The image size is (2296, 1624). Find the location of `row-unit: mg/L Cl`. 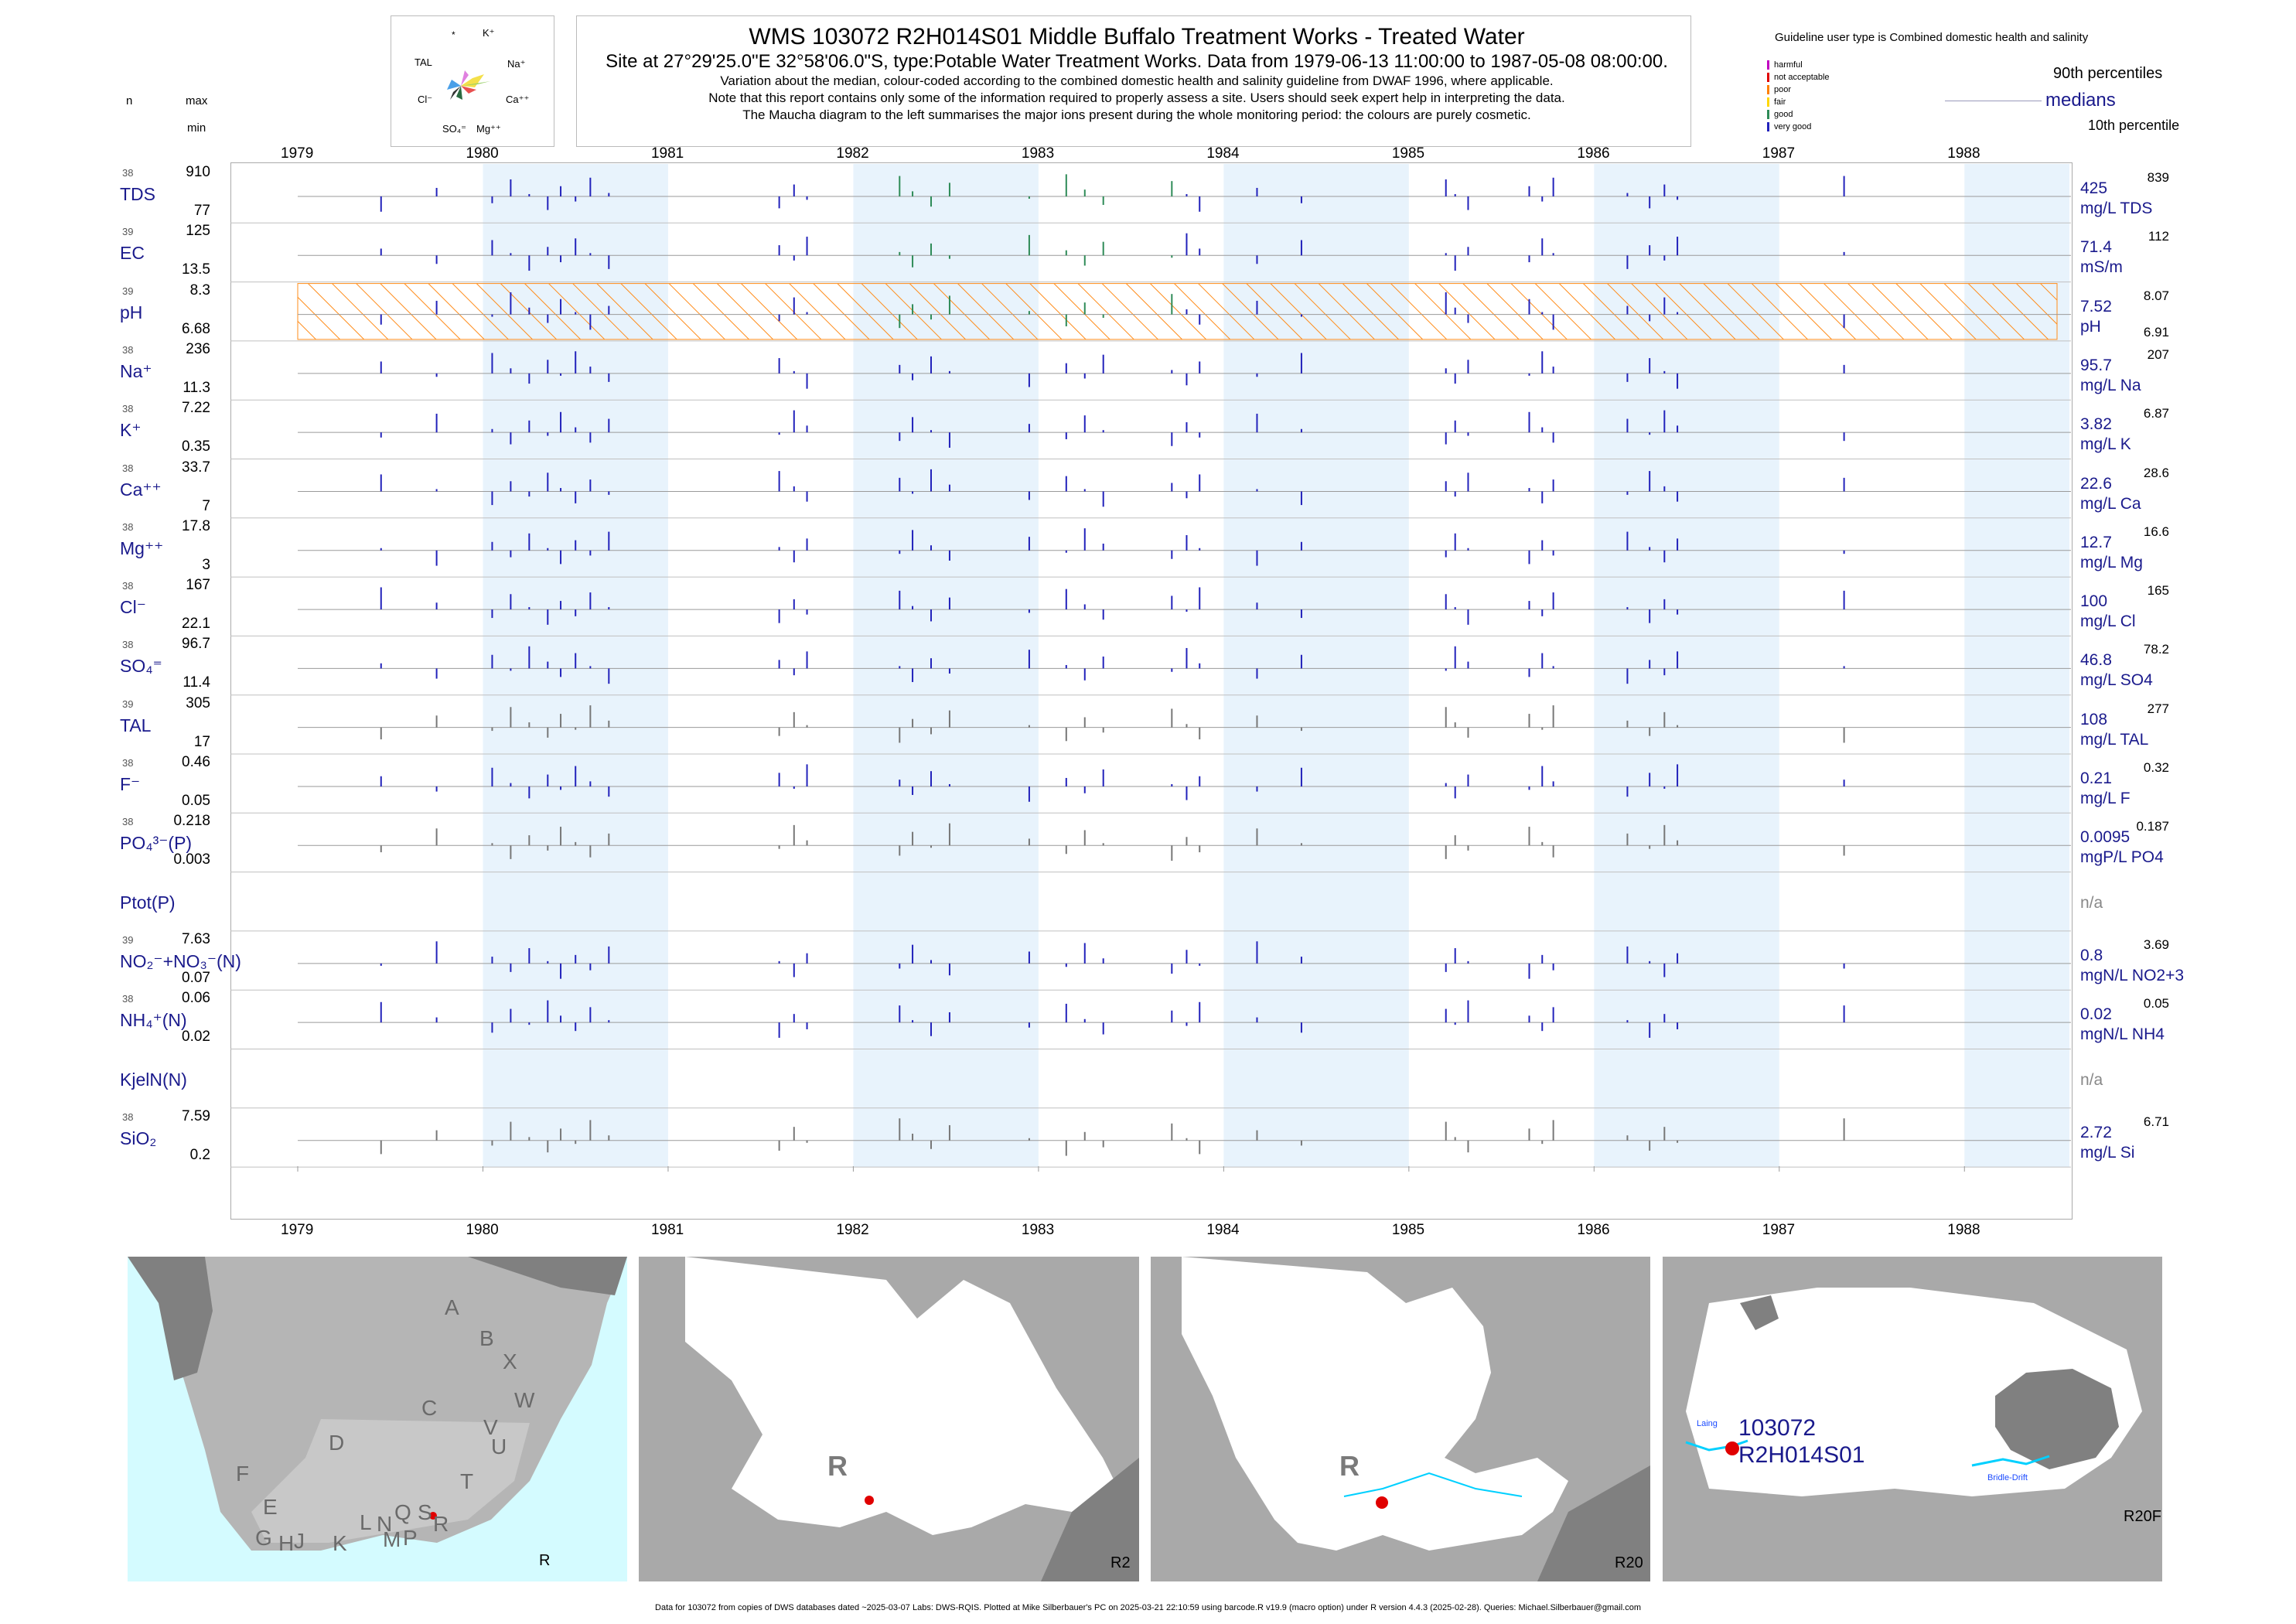

row-unit: mg/L Cl is located at coordinates (2108, 621).